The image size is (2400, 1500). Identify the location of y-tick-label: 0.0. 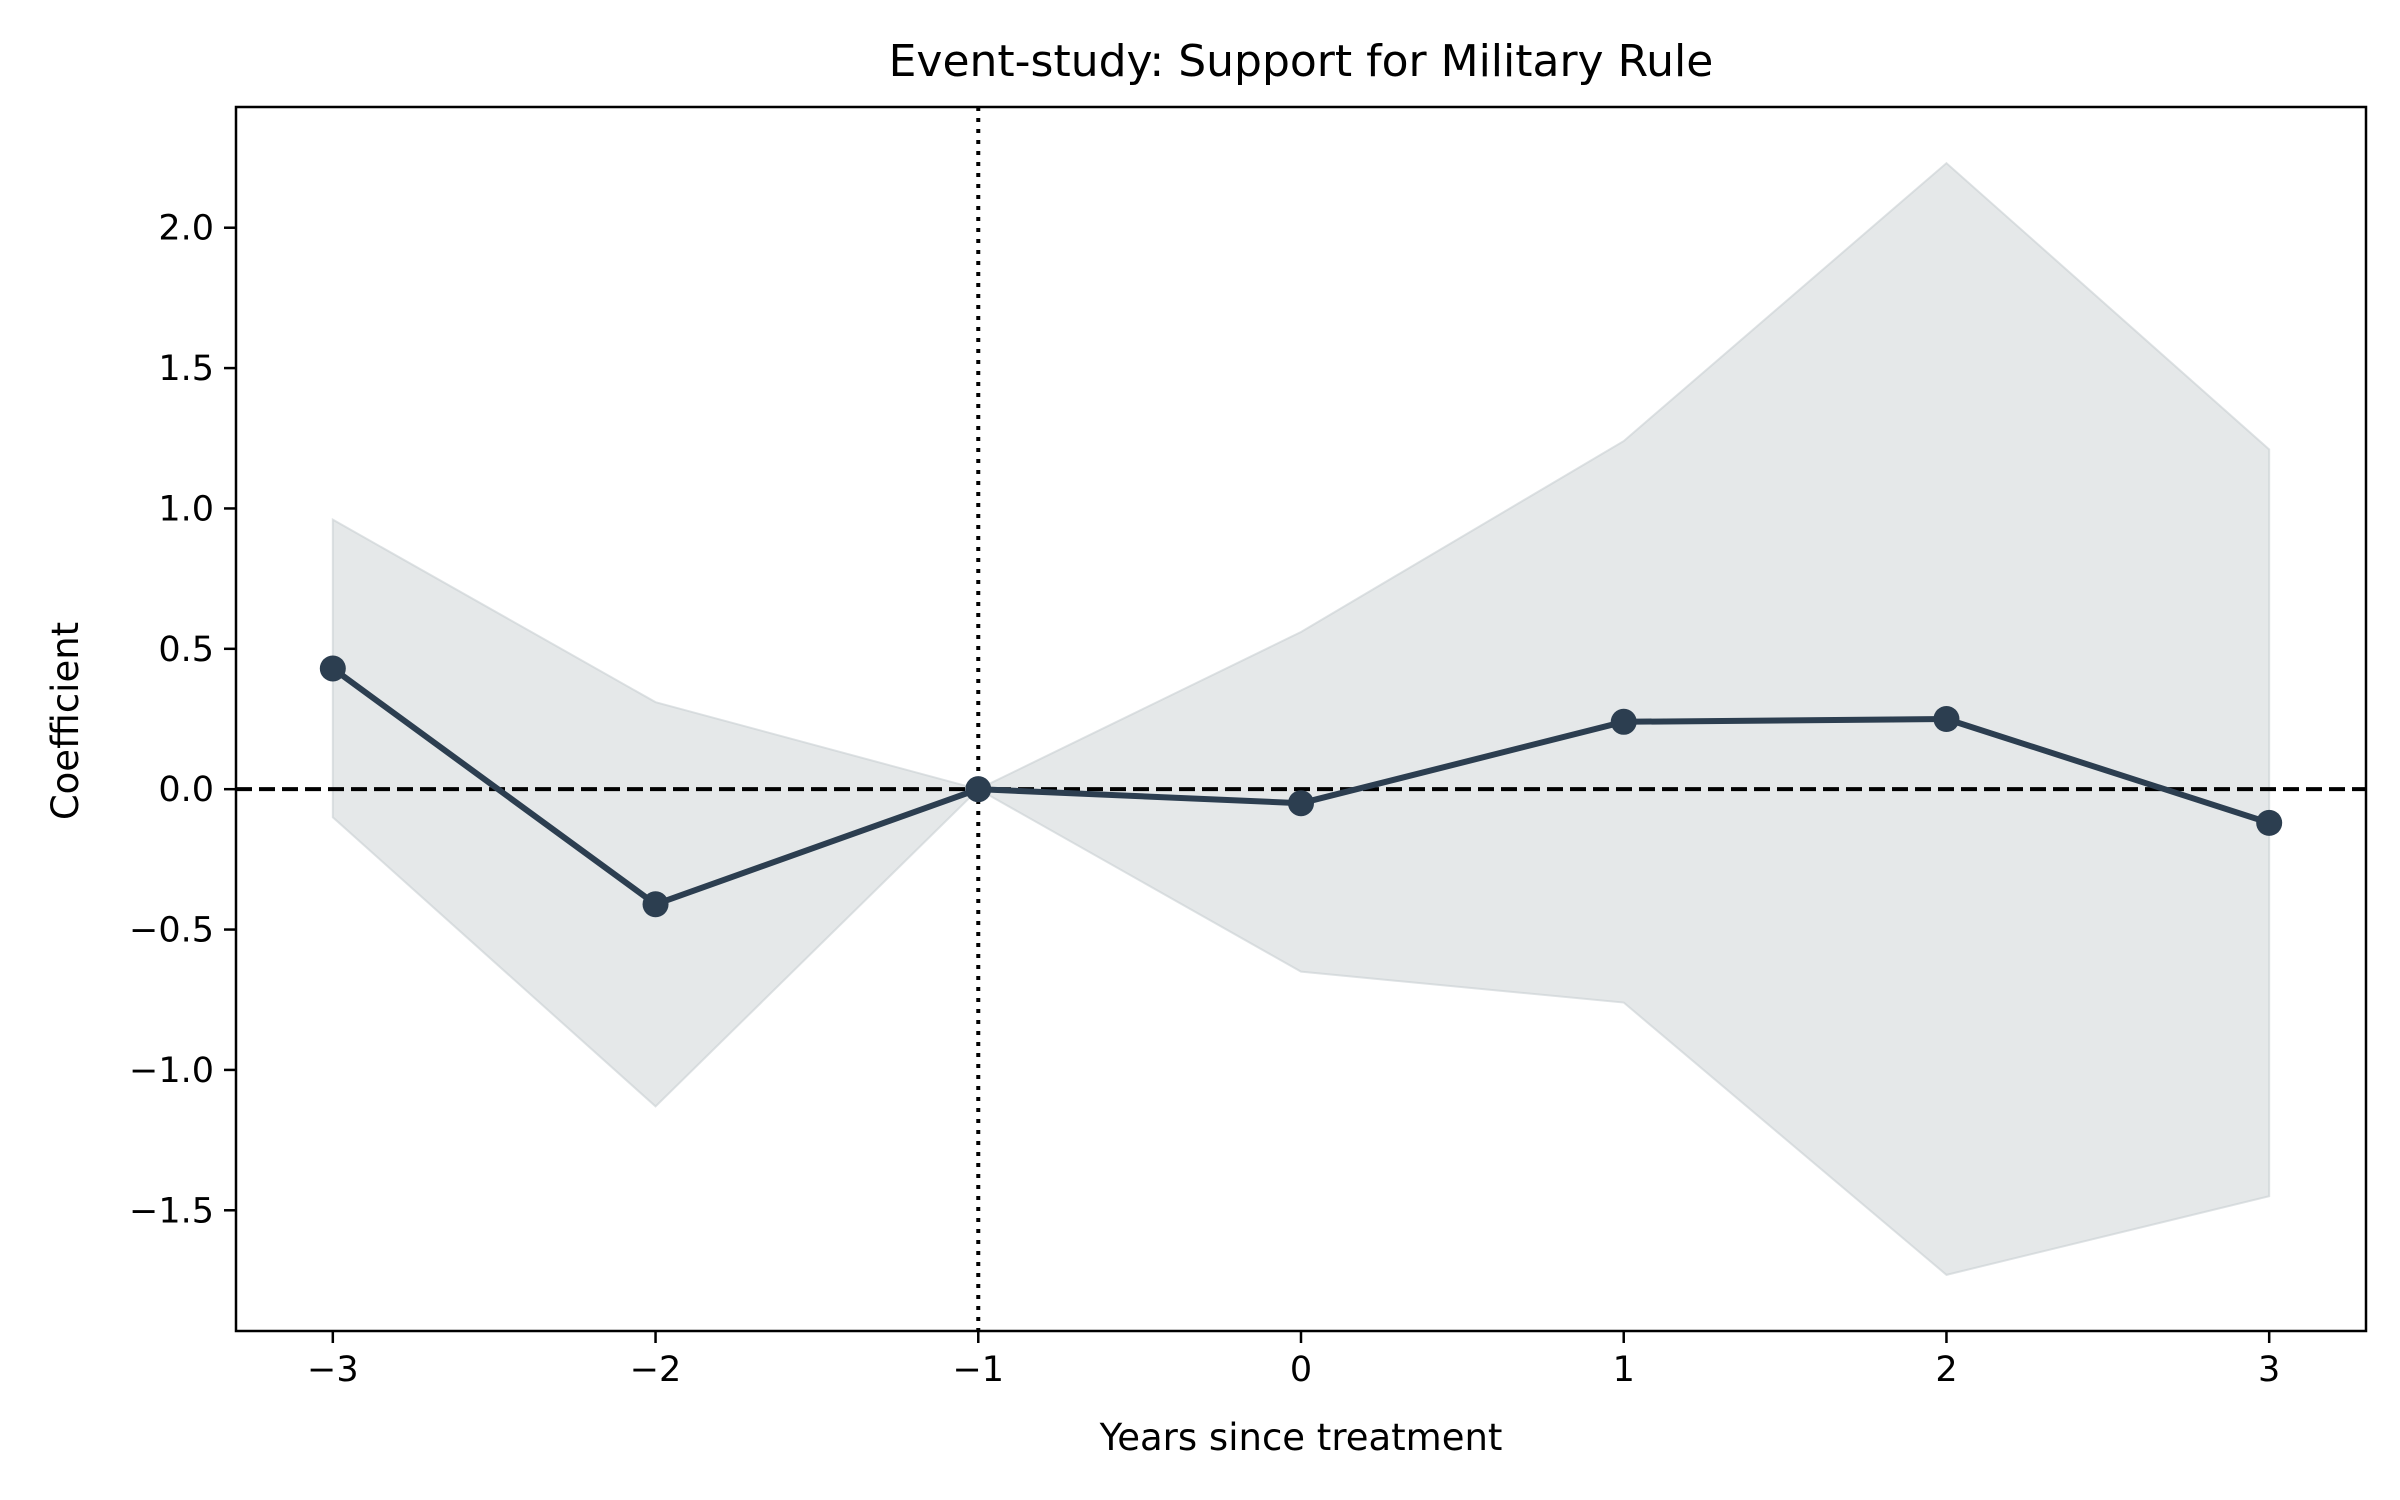
(186, 790).